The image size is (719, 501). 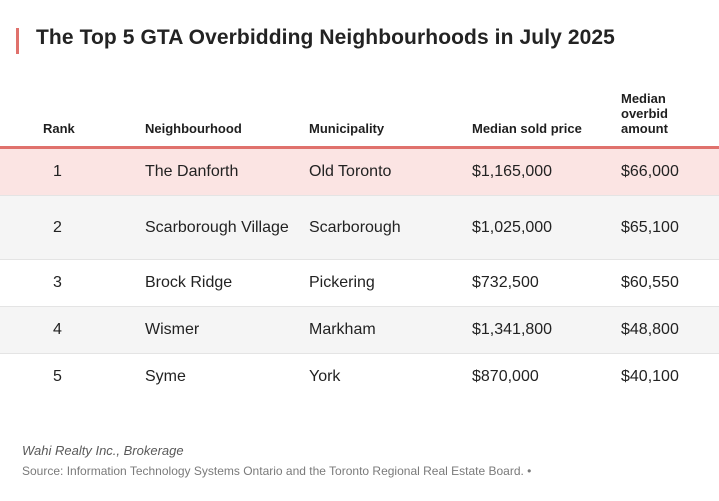 What do you see at coordinates (650, 171) in the screenshot?
I see `cell-median-overbid: $66,000` at bounding box center [650, 171].